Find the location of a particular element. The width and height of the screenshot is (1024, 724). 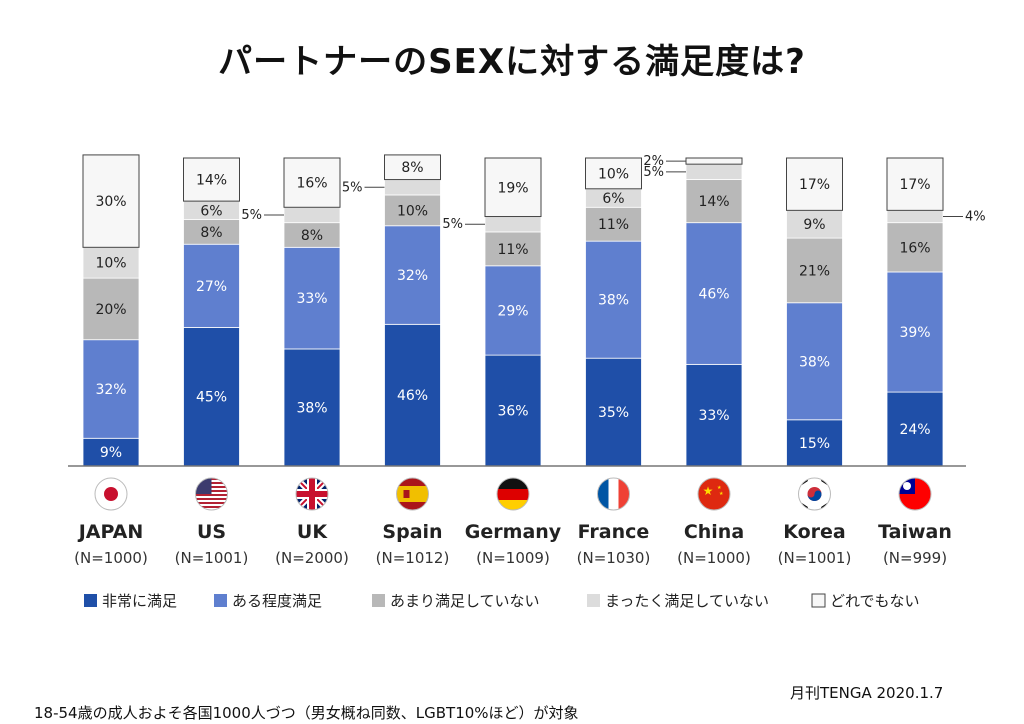

sample-size-label: (N=1009) is located at coordinates (513, 558).